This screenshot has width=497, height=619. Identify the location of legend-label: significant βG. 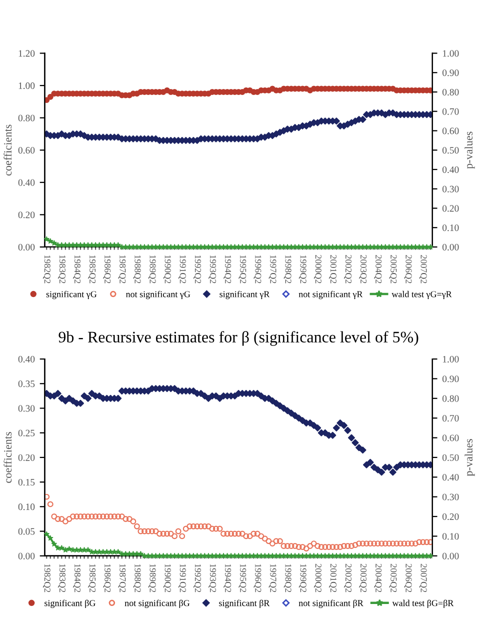
(70, 604).